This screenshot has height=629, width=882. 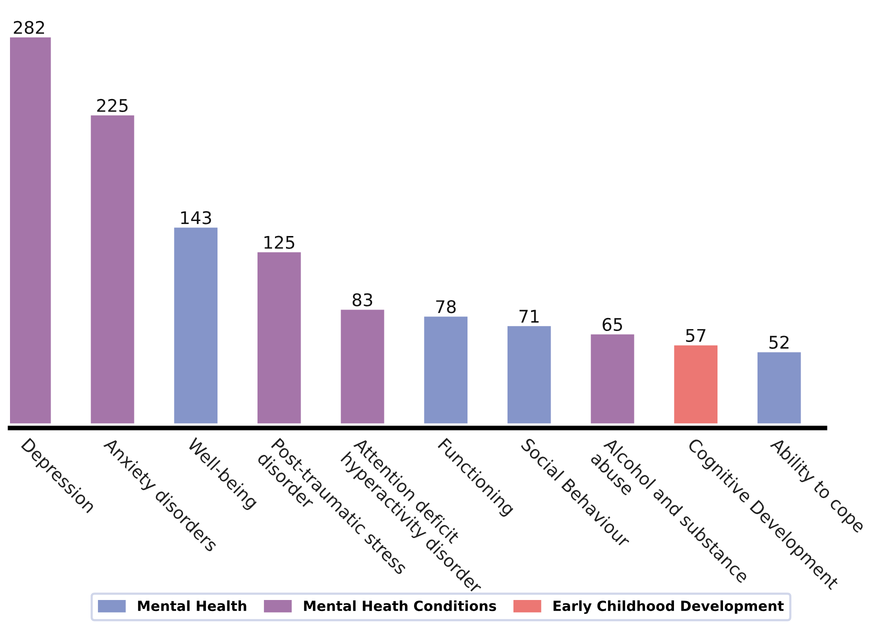 I want to click on data-label: 52, so click(x=778, y=342).